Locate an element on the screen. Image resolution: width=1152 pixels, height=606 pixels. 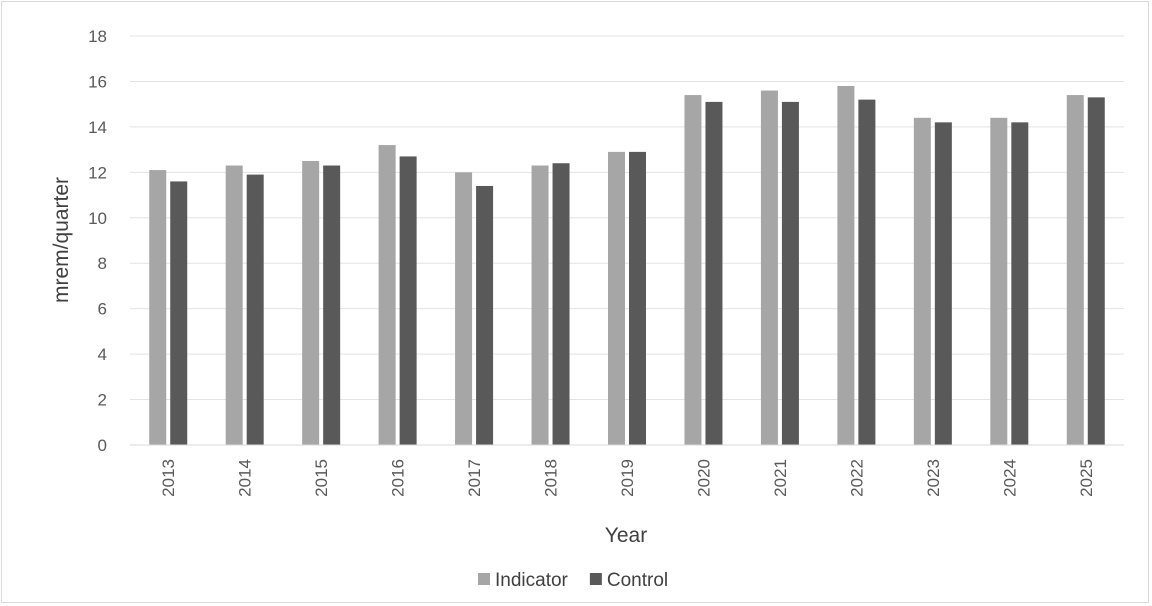
bar-control-2015 is located at coordinates (332, 305).